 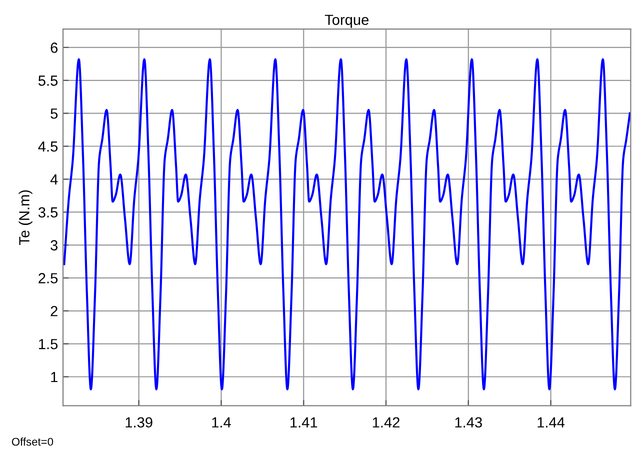 What do you see at coordinates (54, 113) in the screenshot?
I see `y-tick-label: 5` at bounding box center [54, 113].